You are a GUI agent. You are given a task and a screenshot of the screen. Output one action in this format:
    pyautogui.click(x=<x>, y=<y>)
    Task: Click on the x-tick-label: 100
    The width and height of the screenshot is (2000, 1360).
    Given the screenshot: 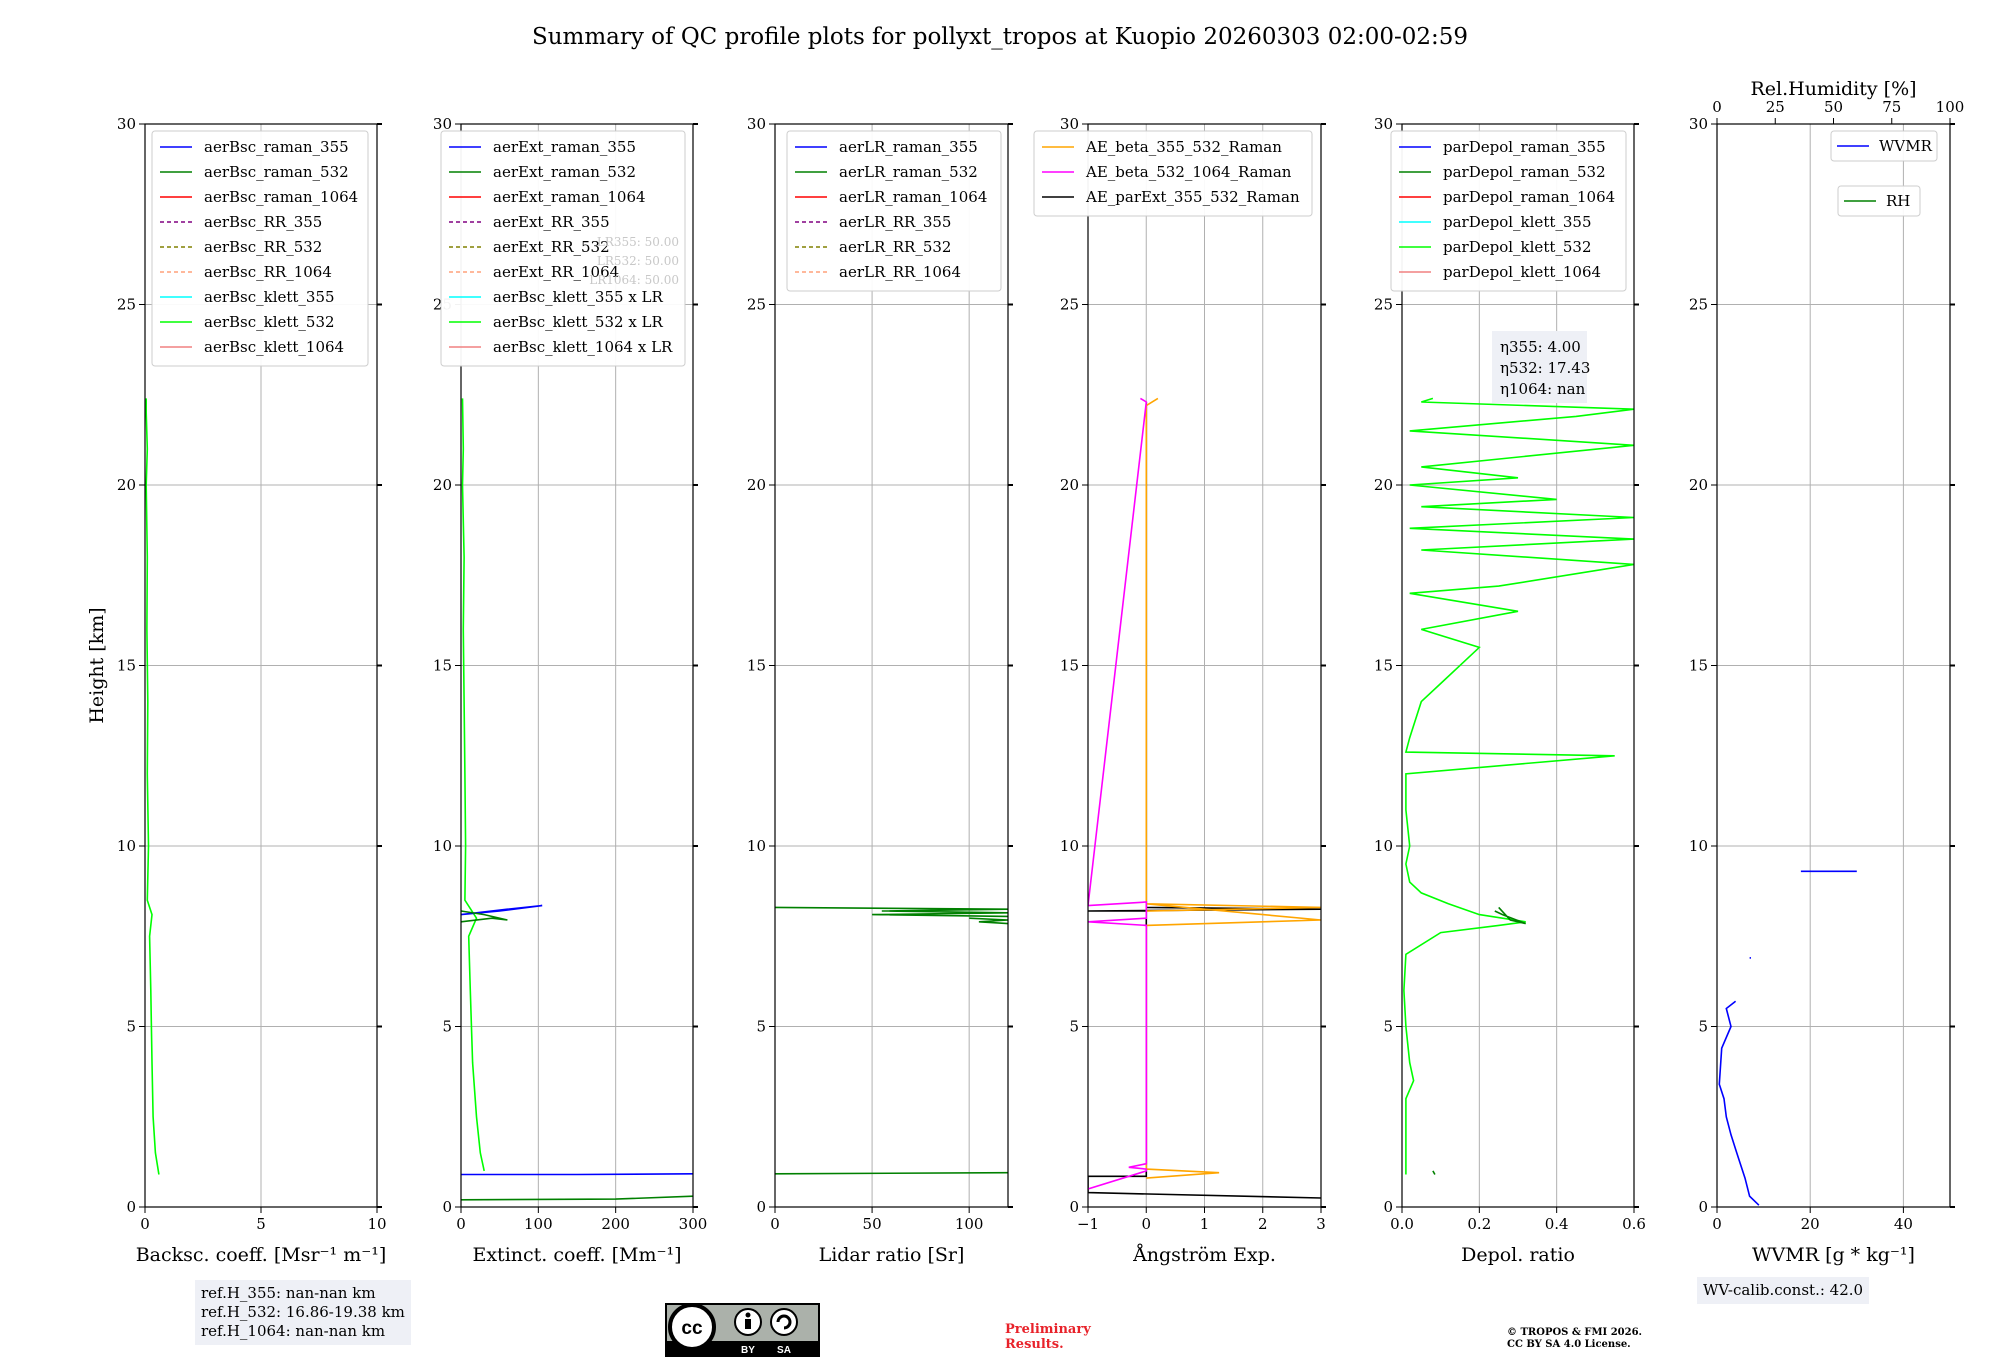 What is the action you would take?
    pyautogui.click(x=969, y=1224)
    